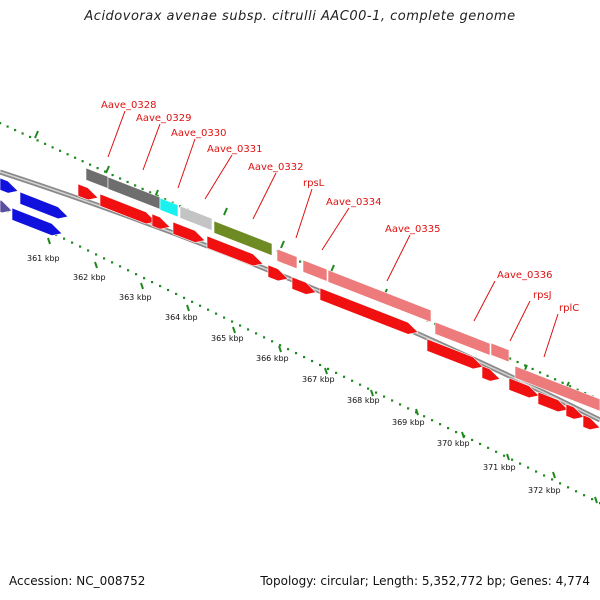  I want to click on gene-label: Aave_0336, so click(525, 275).